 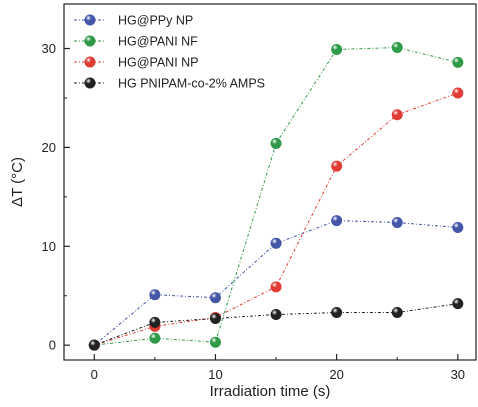 I want to click on legend-entry: HG PNIPAM-co-2% AMPS, so click(x=169, y=84).